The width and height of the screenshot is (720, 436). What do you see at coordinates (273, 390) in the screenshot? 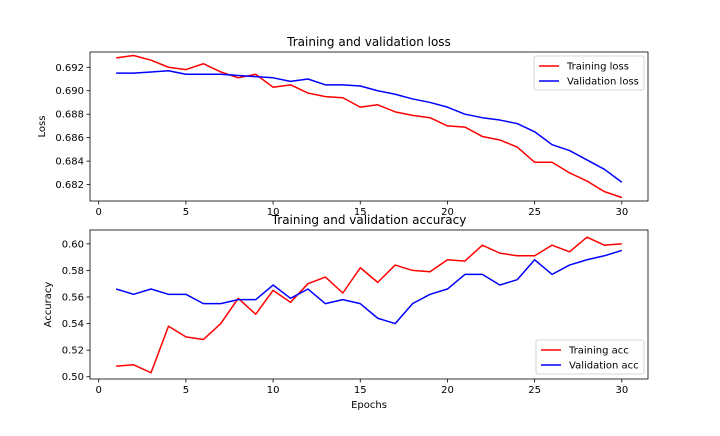
I see `x-tick-label: 10` at bounding box center [273, 390].